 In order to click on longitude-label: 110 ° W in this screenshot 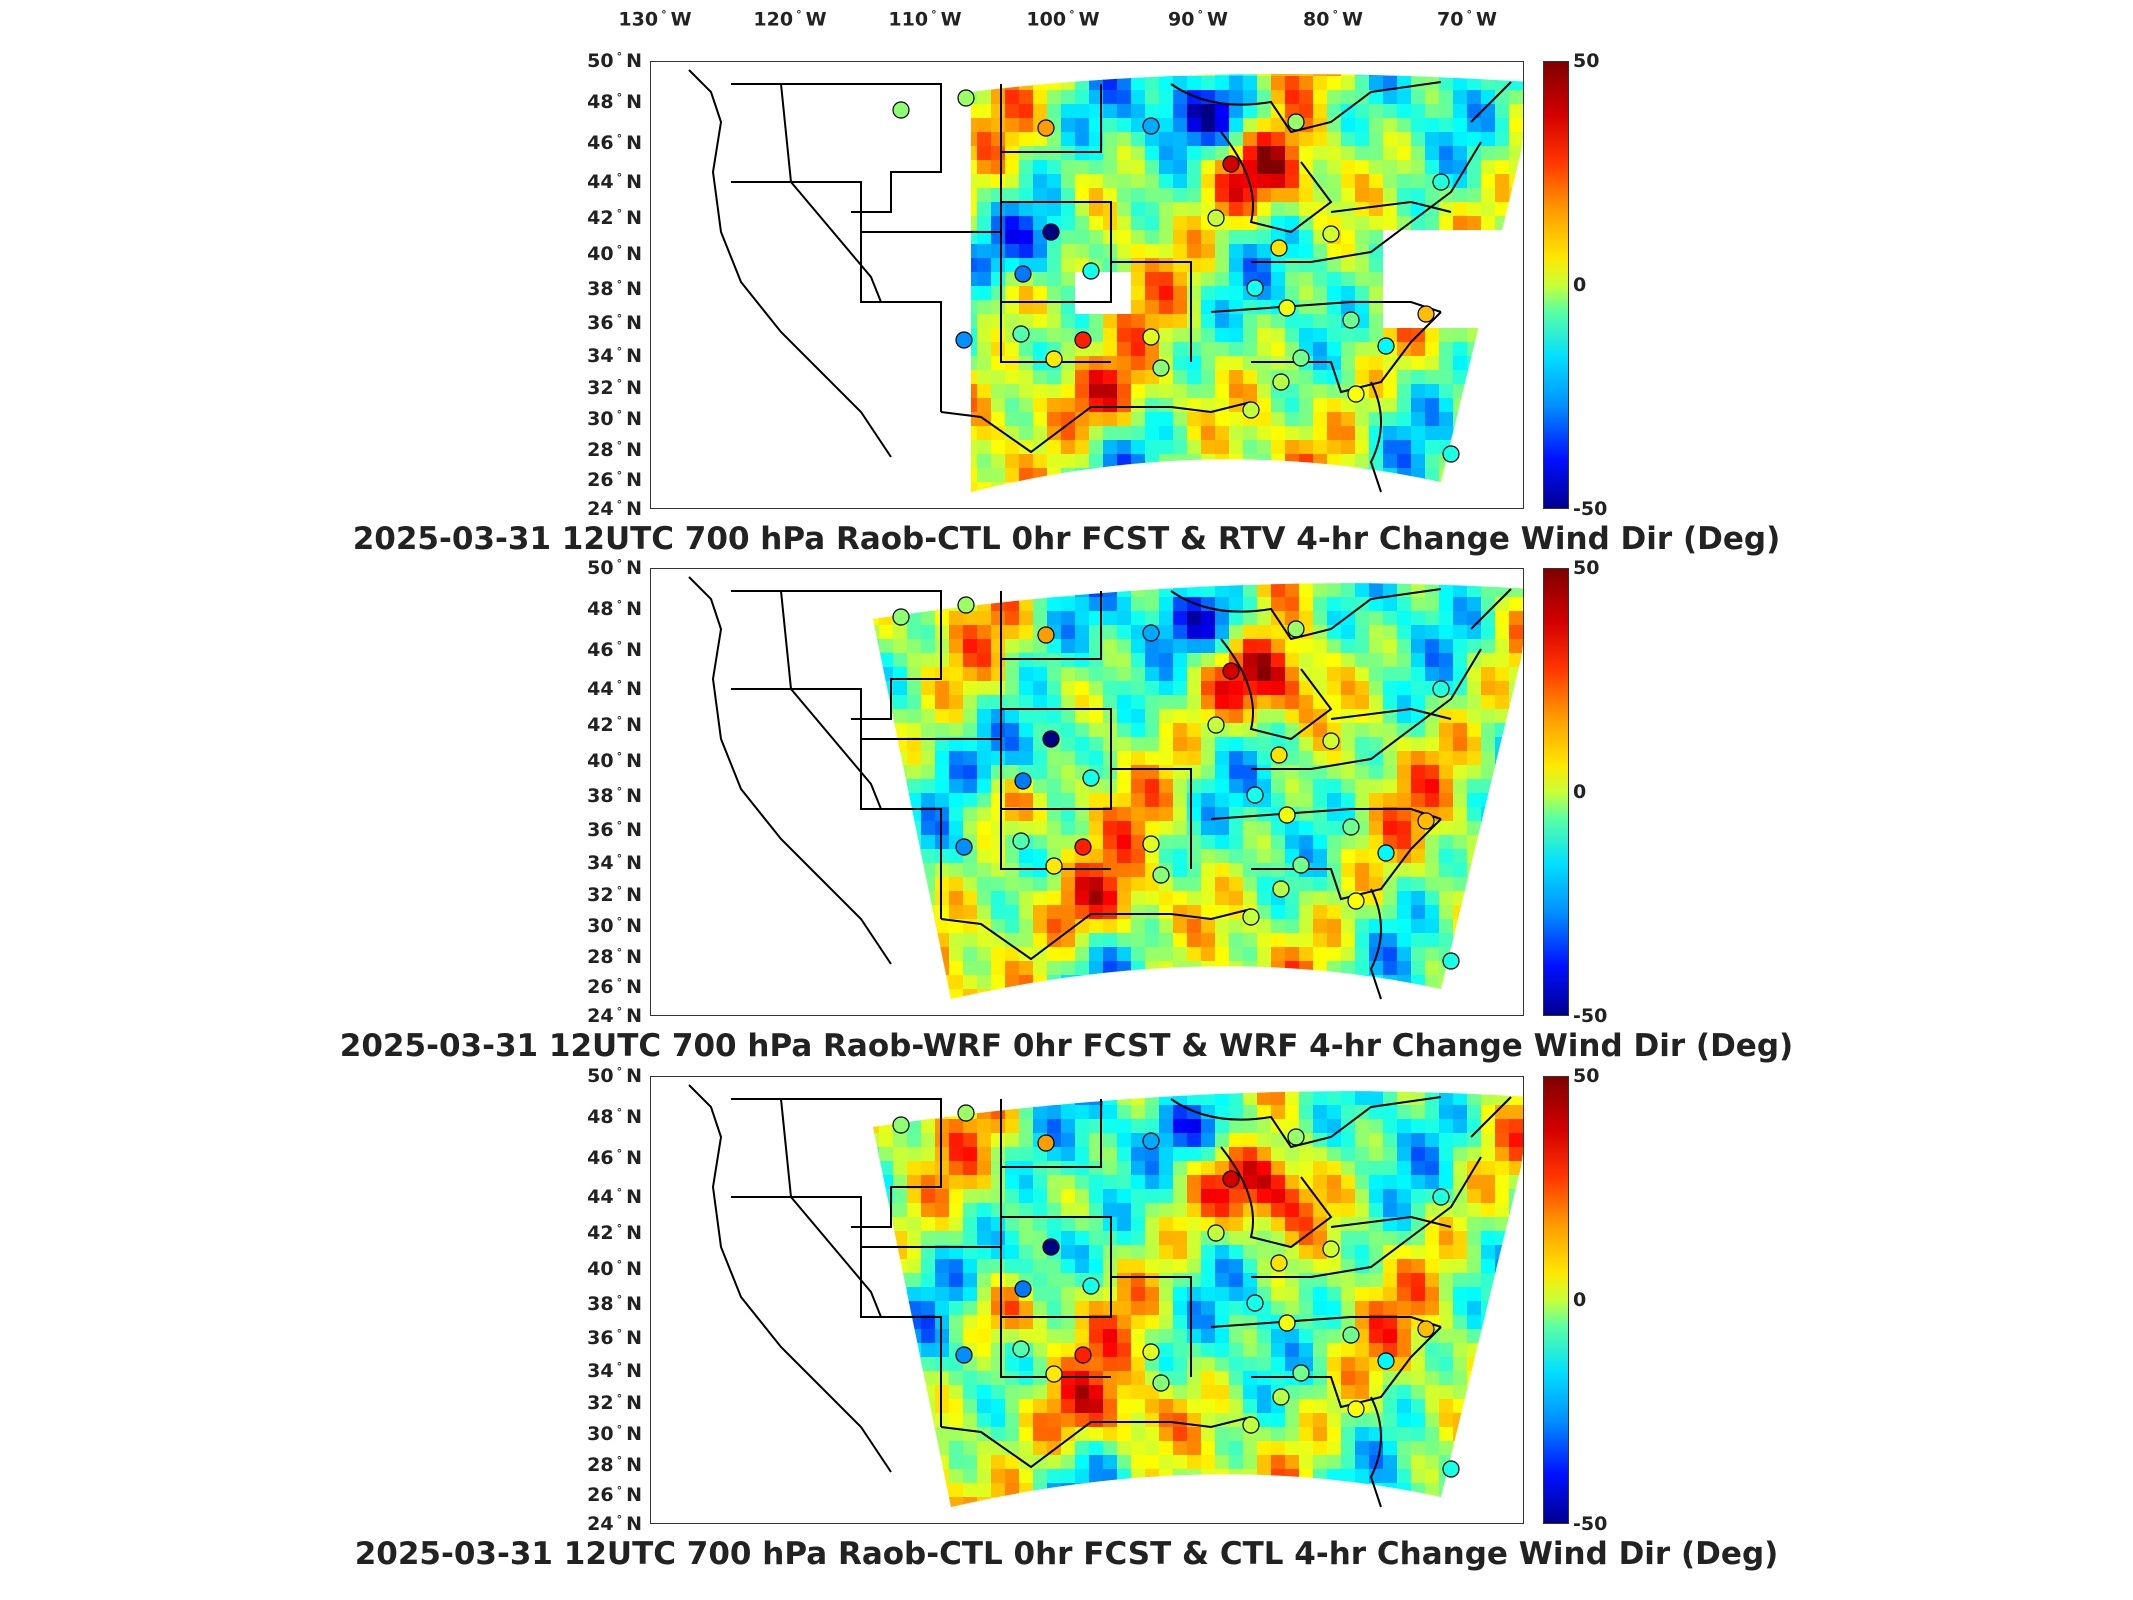, I will do `click(925, 19)`.